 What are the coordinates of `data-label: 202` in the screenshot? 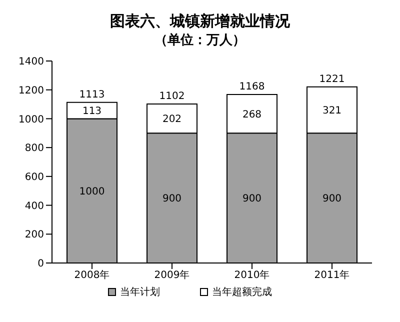 It's located at (172, 120).